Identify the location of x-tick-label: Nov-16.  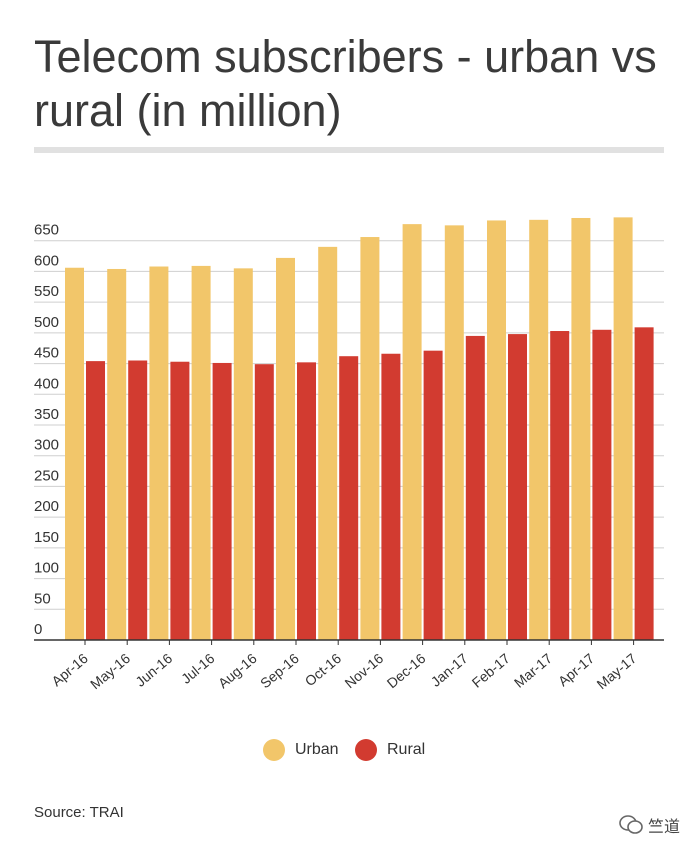
(363, 670).